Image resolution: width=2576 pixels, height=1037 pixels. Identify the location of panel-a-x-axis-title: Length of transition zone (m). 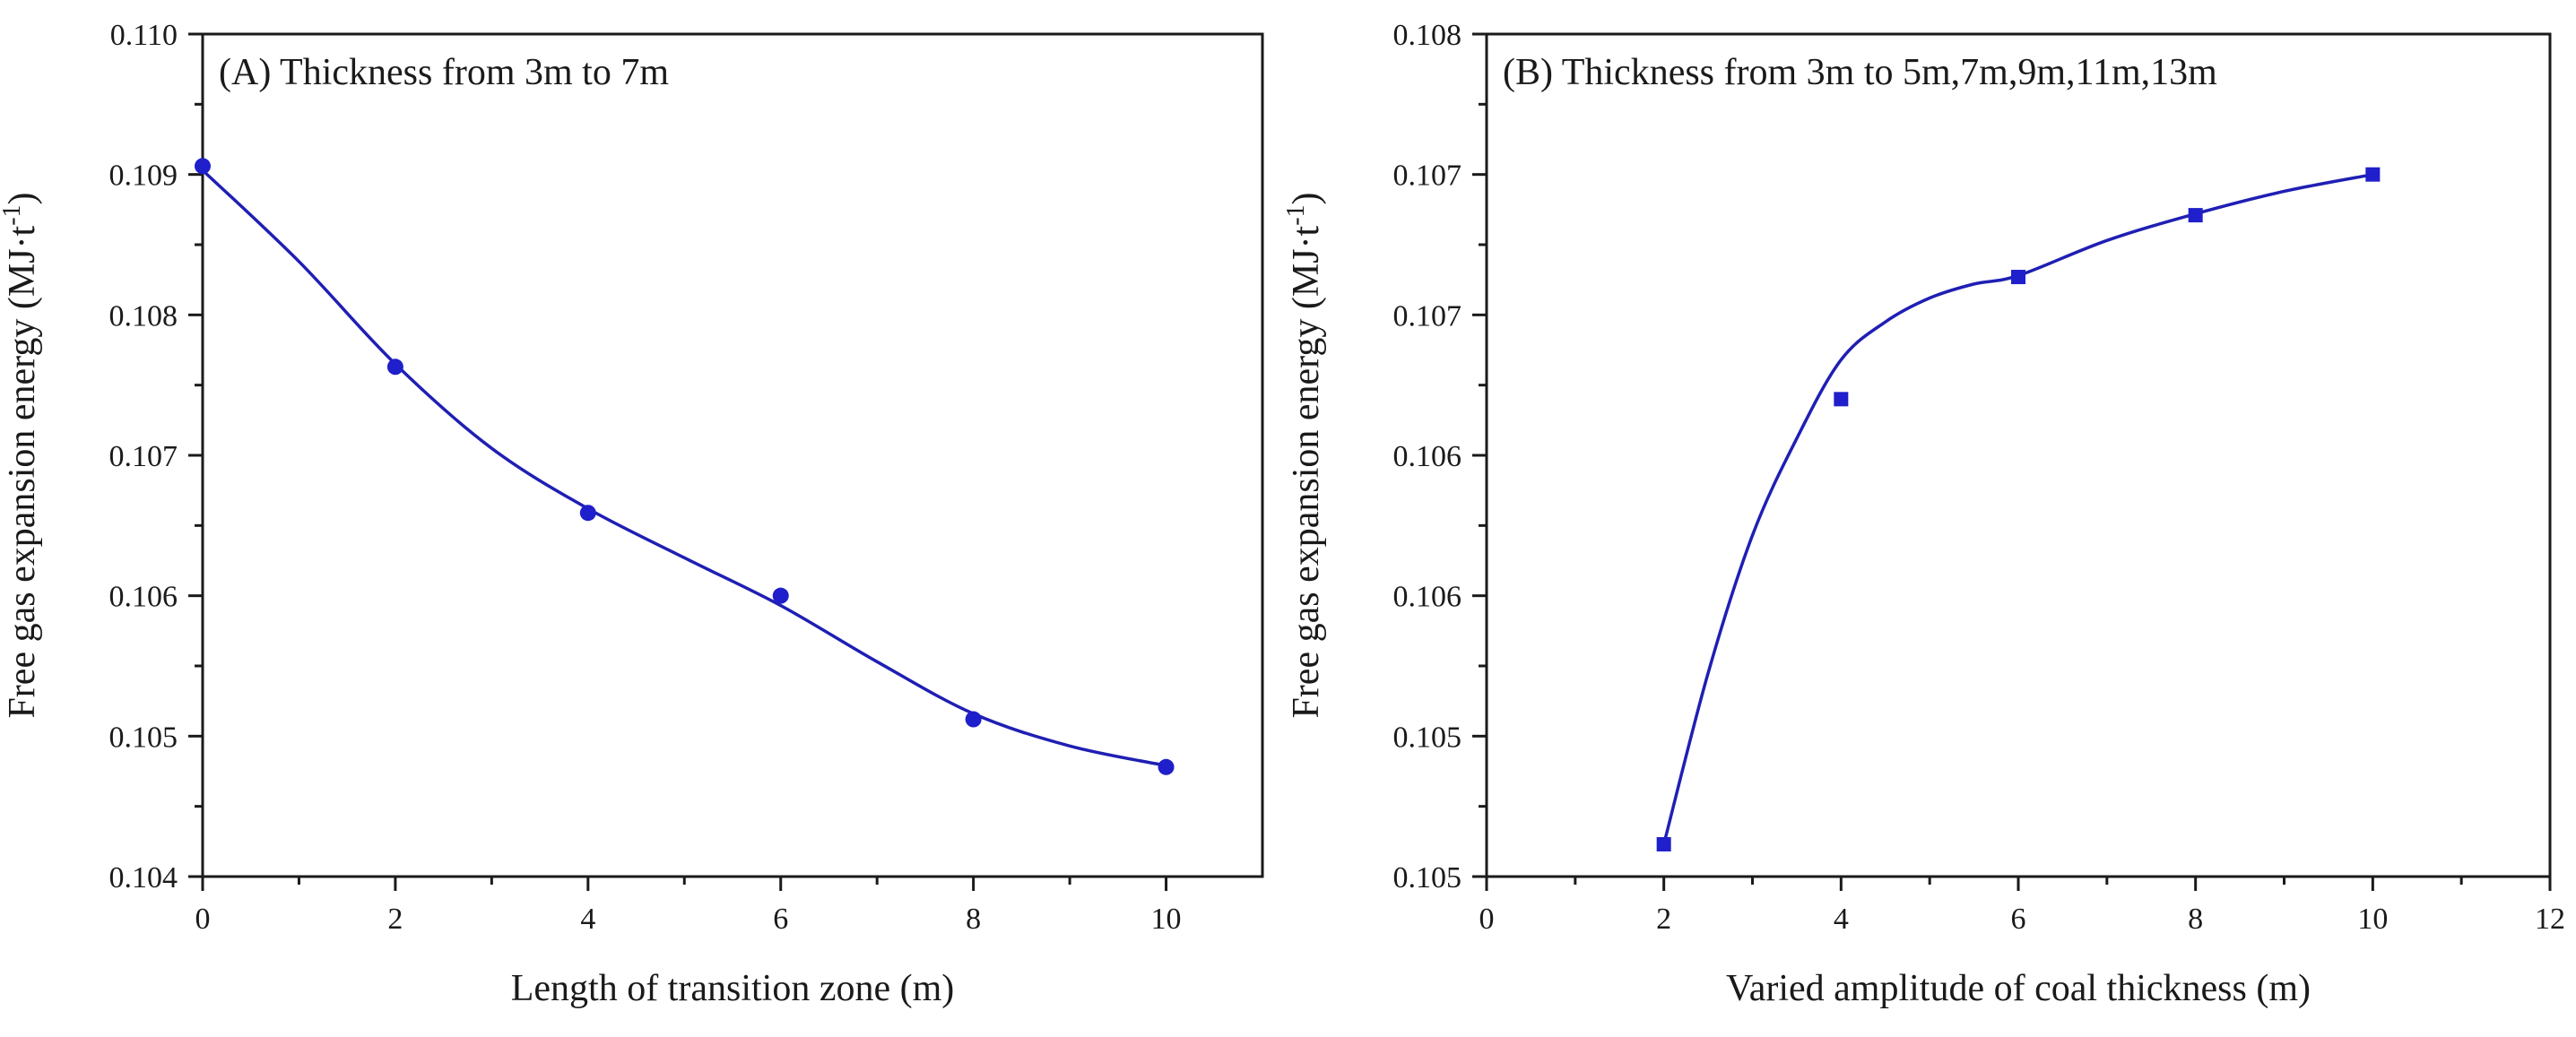
(733, 988).